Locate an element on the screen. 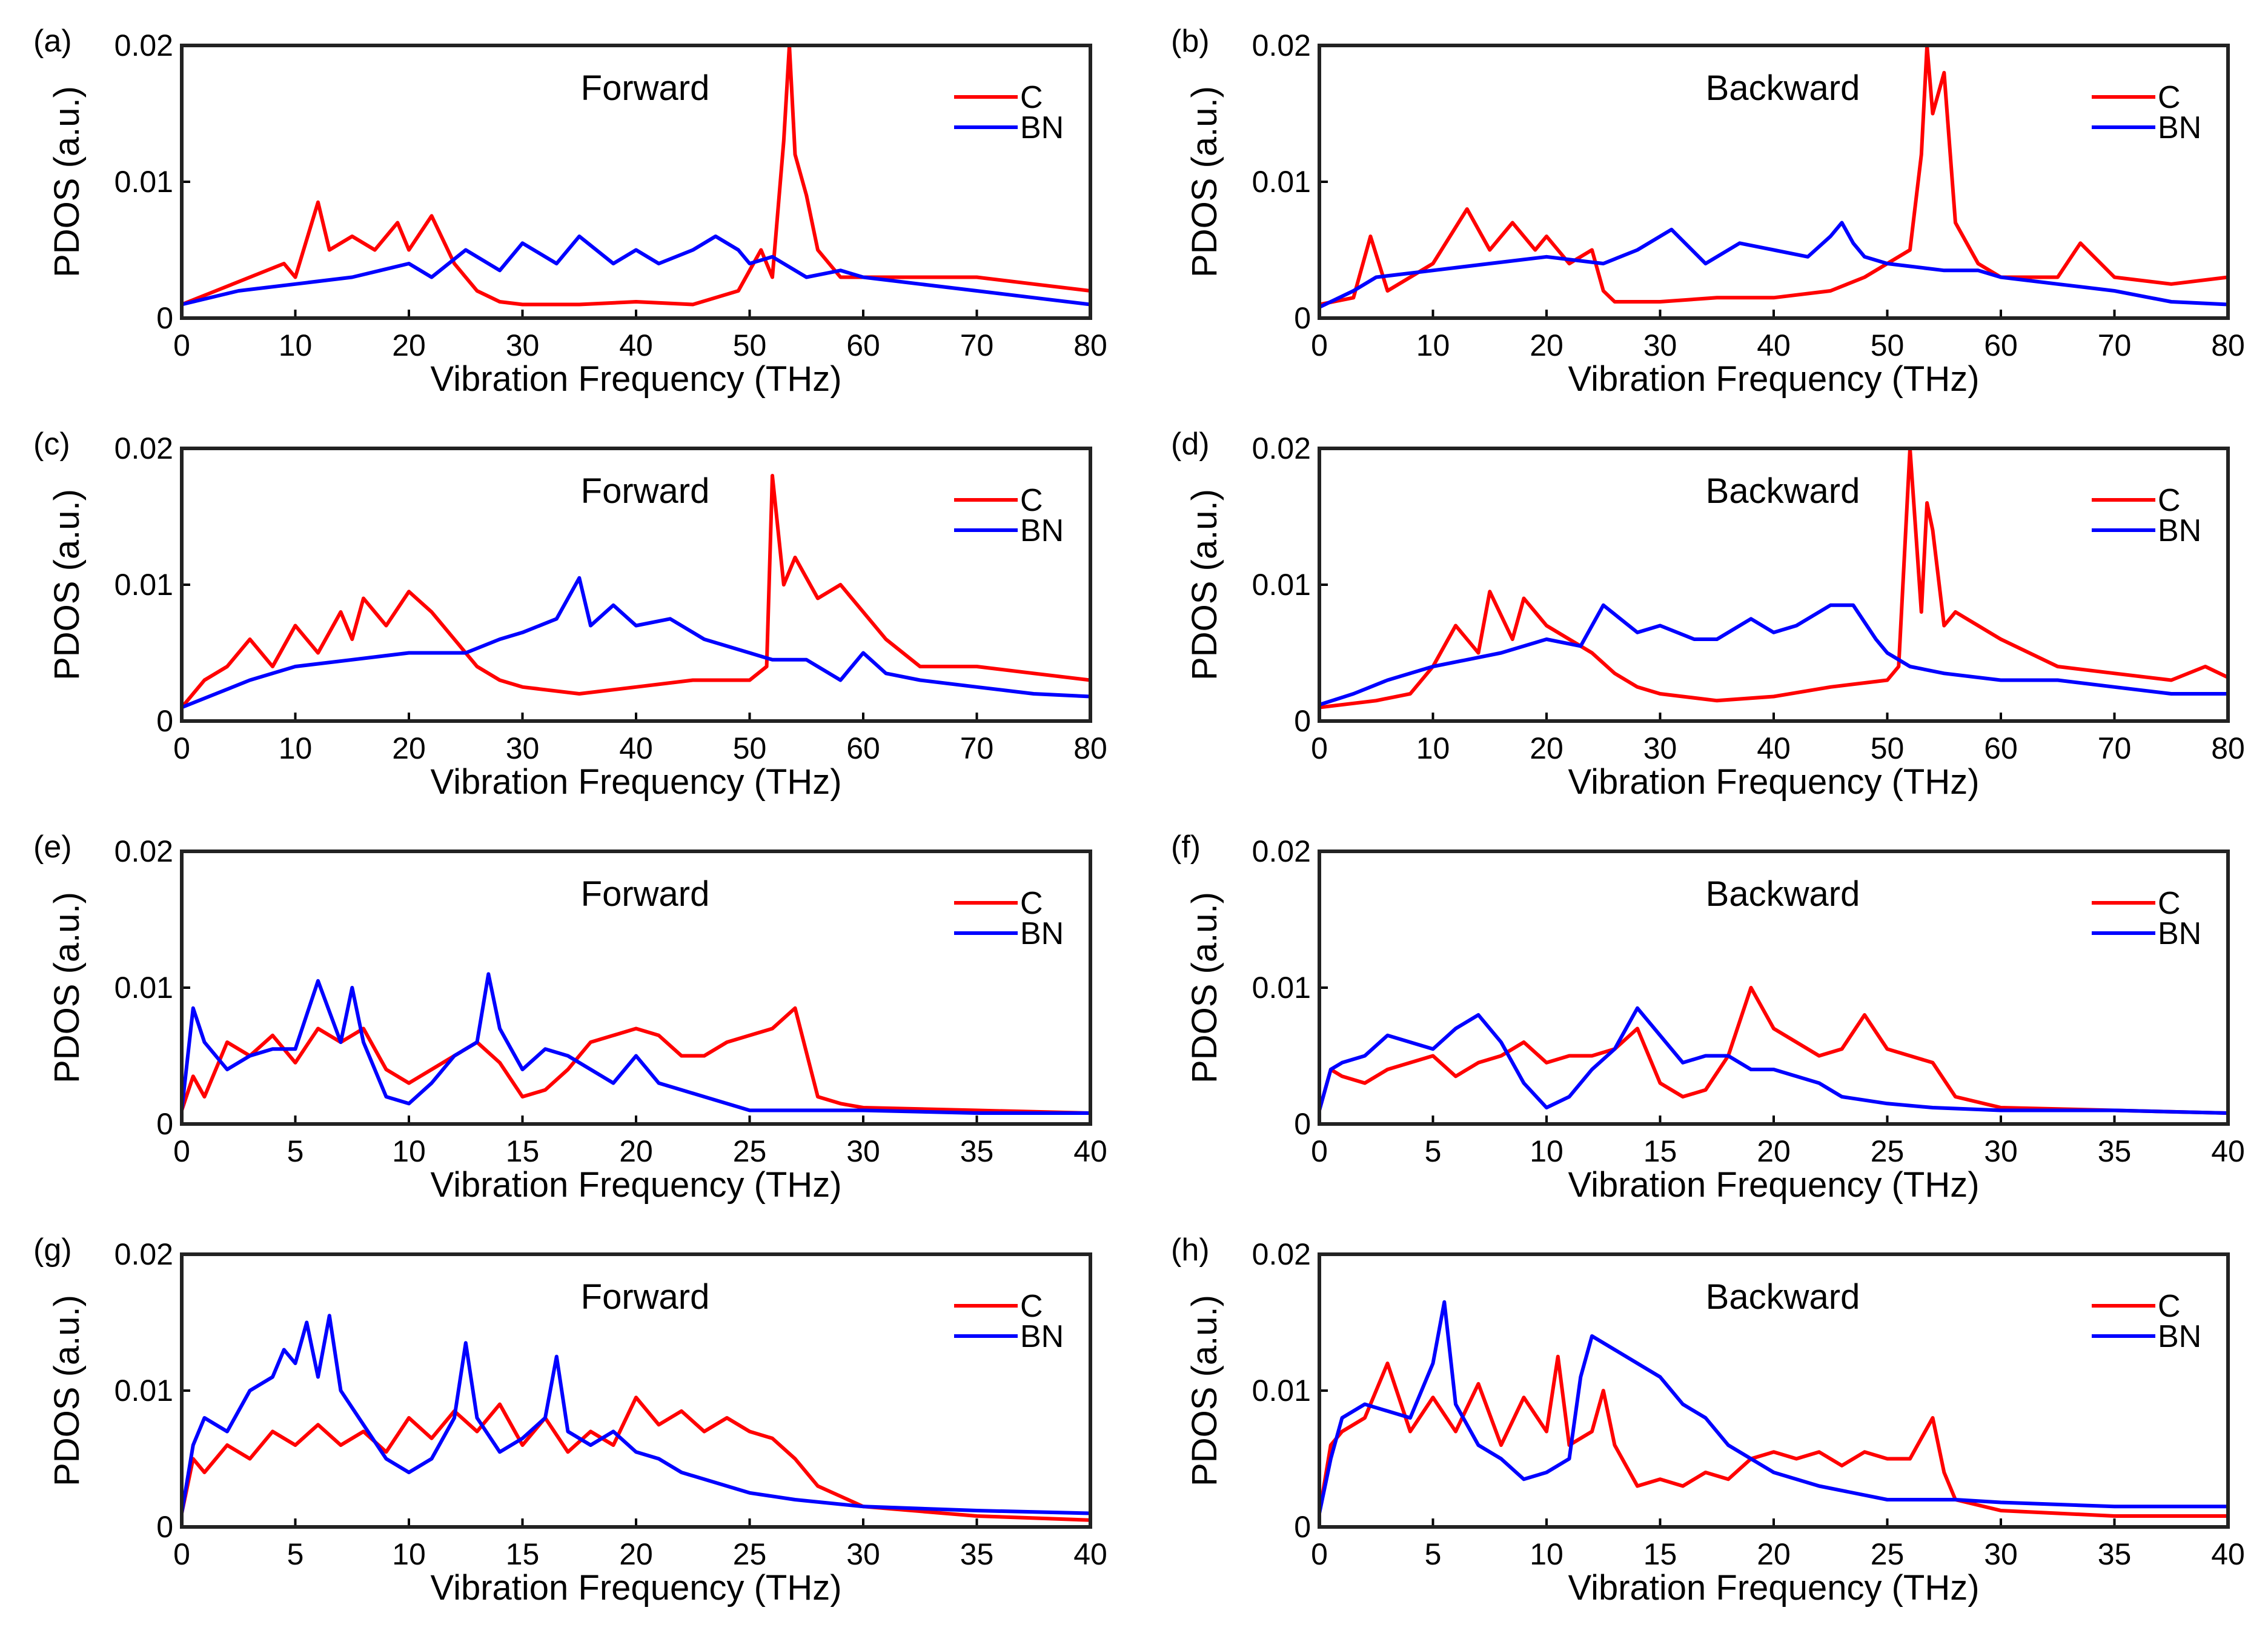 Image resolution: width=2268 pixels, height=1636 pixels. panel-label: (g) is located at coordinates (52, 1250).